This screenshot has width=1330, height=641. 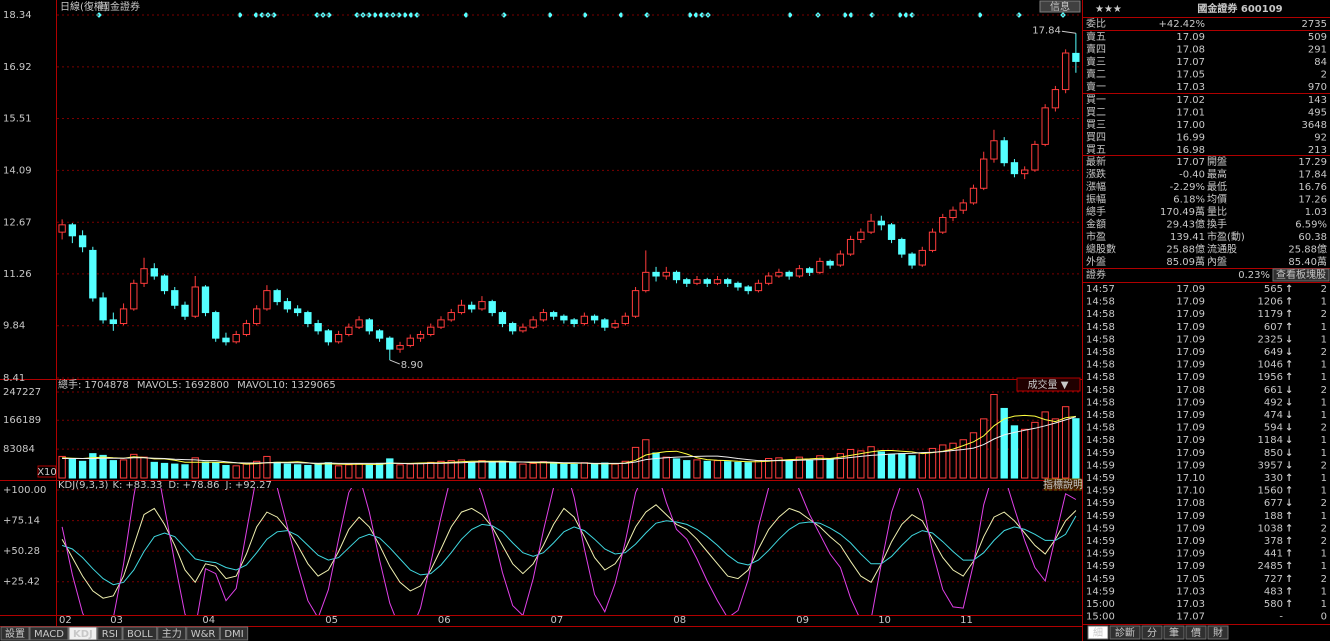 What do you see at coordinates (120, 6) in the screenshot?
I see `chart-subtitle: 國金證券` at bounding box center [120, 6].